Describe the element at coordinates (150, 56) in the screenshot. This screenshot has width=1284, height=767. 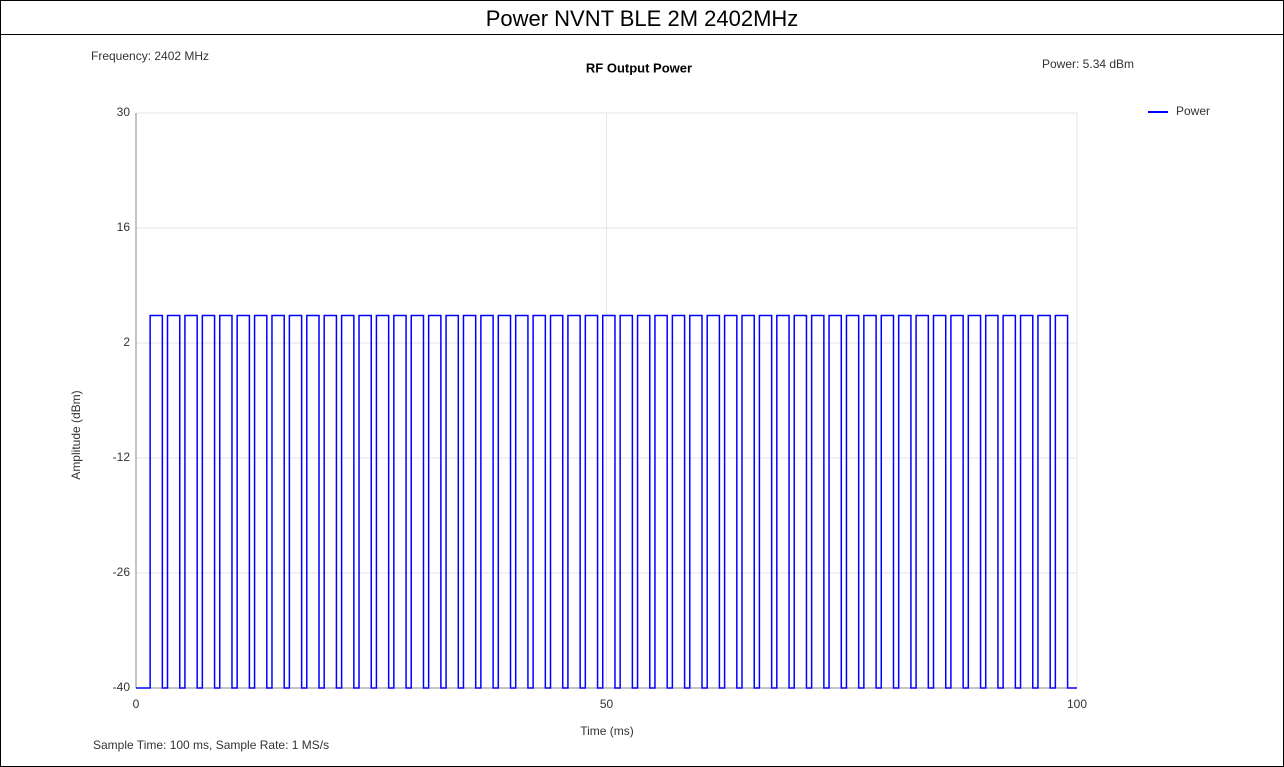
I see `frequency-note: Frequency: 2402 MHz` at that location.